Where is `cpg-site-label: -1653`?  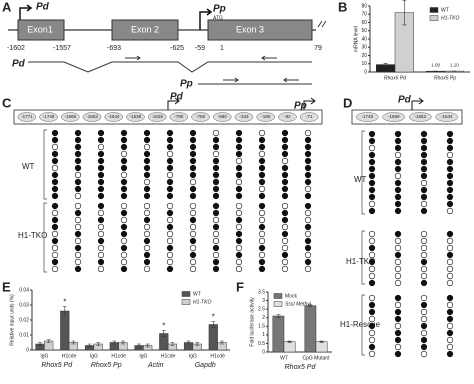
cpg-site-label: -1653 is located at coordinates (420, 116).